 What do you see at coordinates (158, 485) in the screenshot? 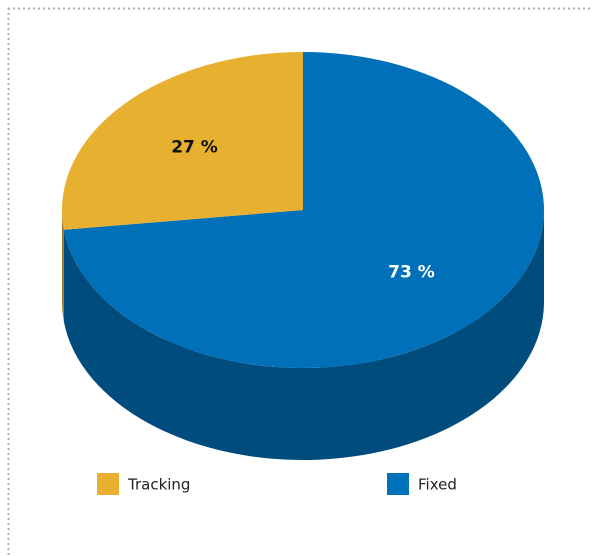
I see `legend-label: Tracking` at bounding box center [158, 485].